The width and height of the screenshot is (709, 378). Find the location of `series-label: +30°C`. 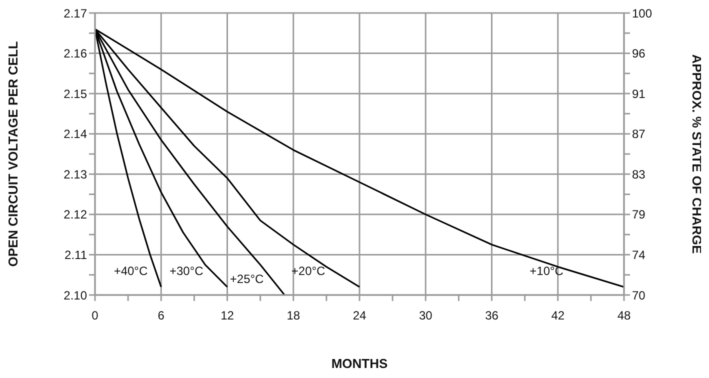

series-label: +30°C is located at coordinates (187, 271).